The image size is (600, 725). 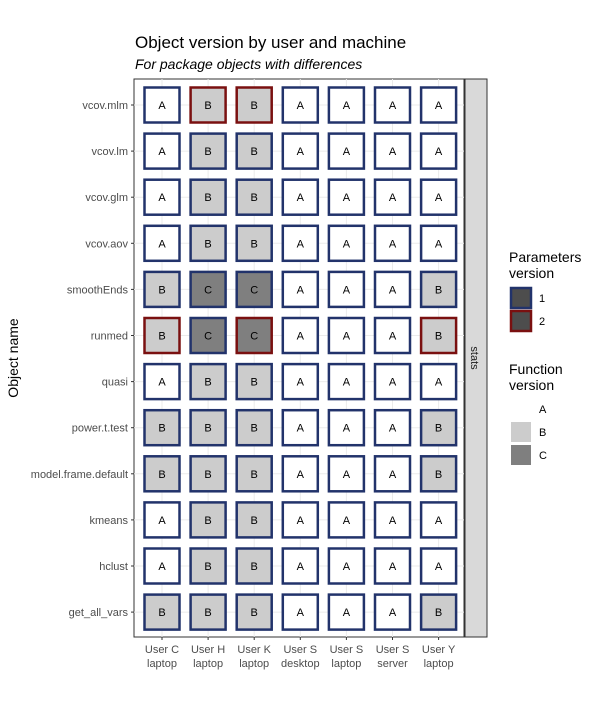 What do you see at coordinates (346, 243) in the screenshot?
I see `cell-vcov.aov-4` at bounding box center [346, 243].